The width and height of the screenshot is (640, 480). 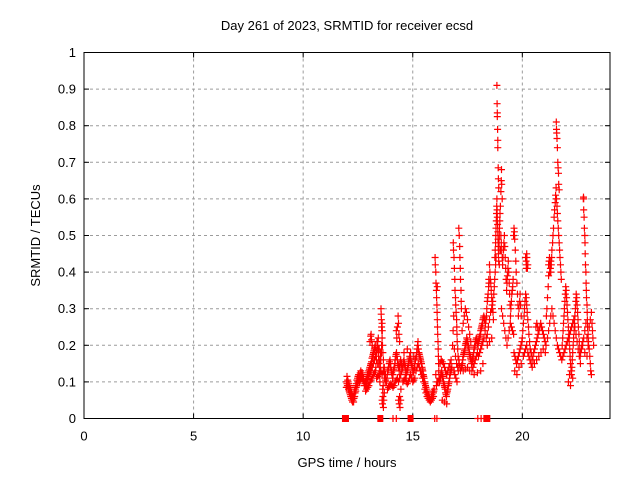 I want to click on x-axis-label: GPS time / hours, so click(x=347, y=462).